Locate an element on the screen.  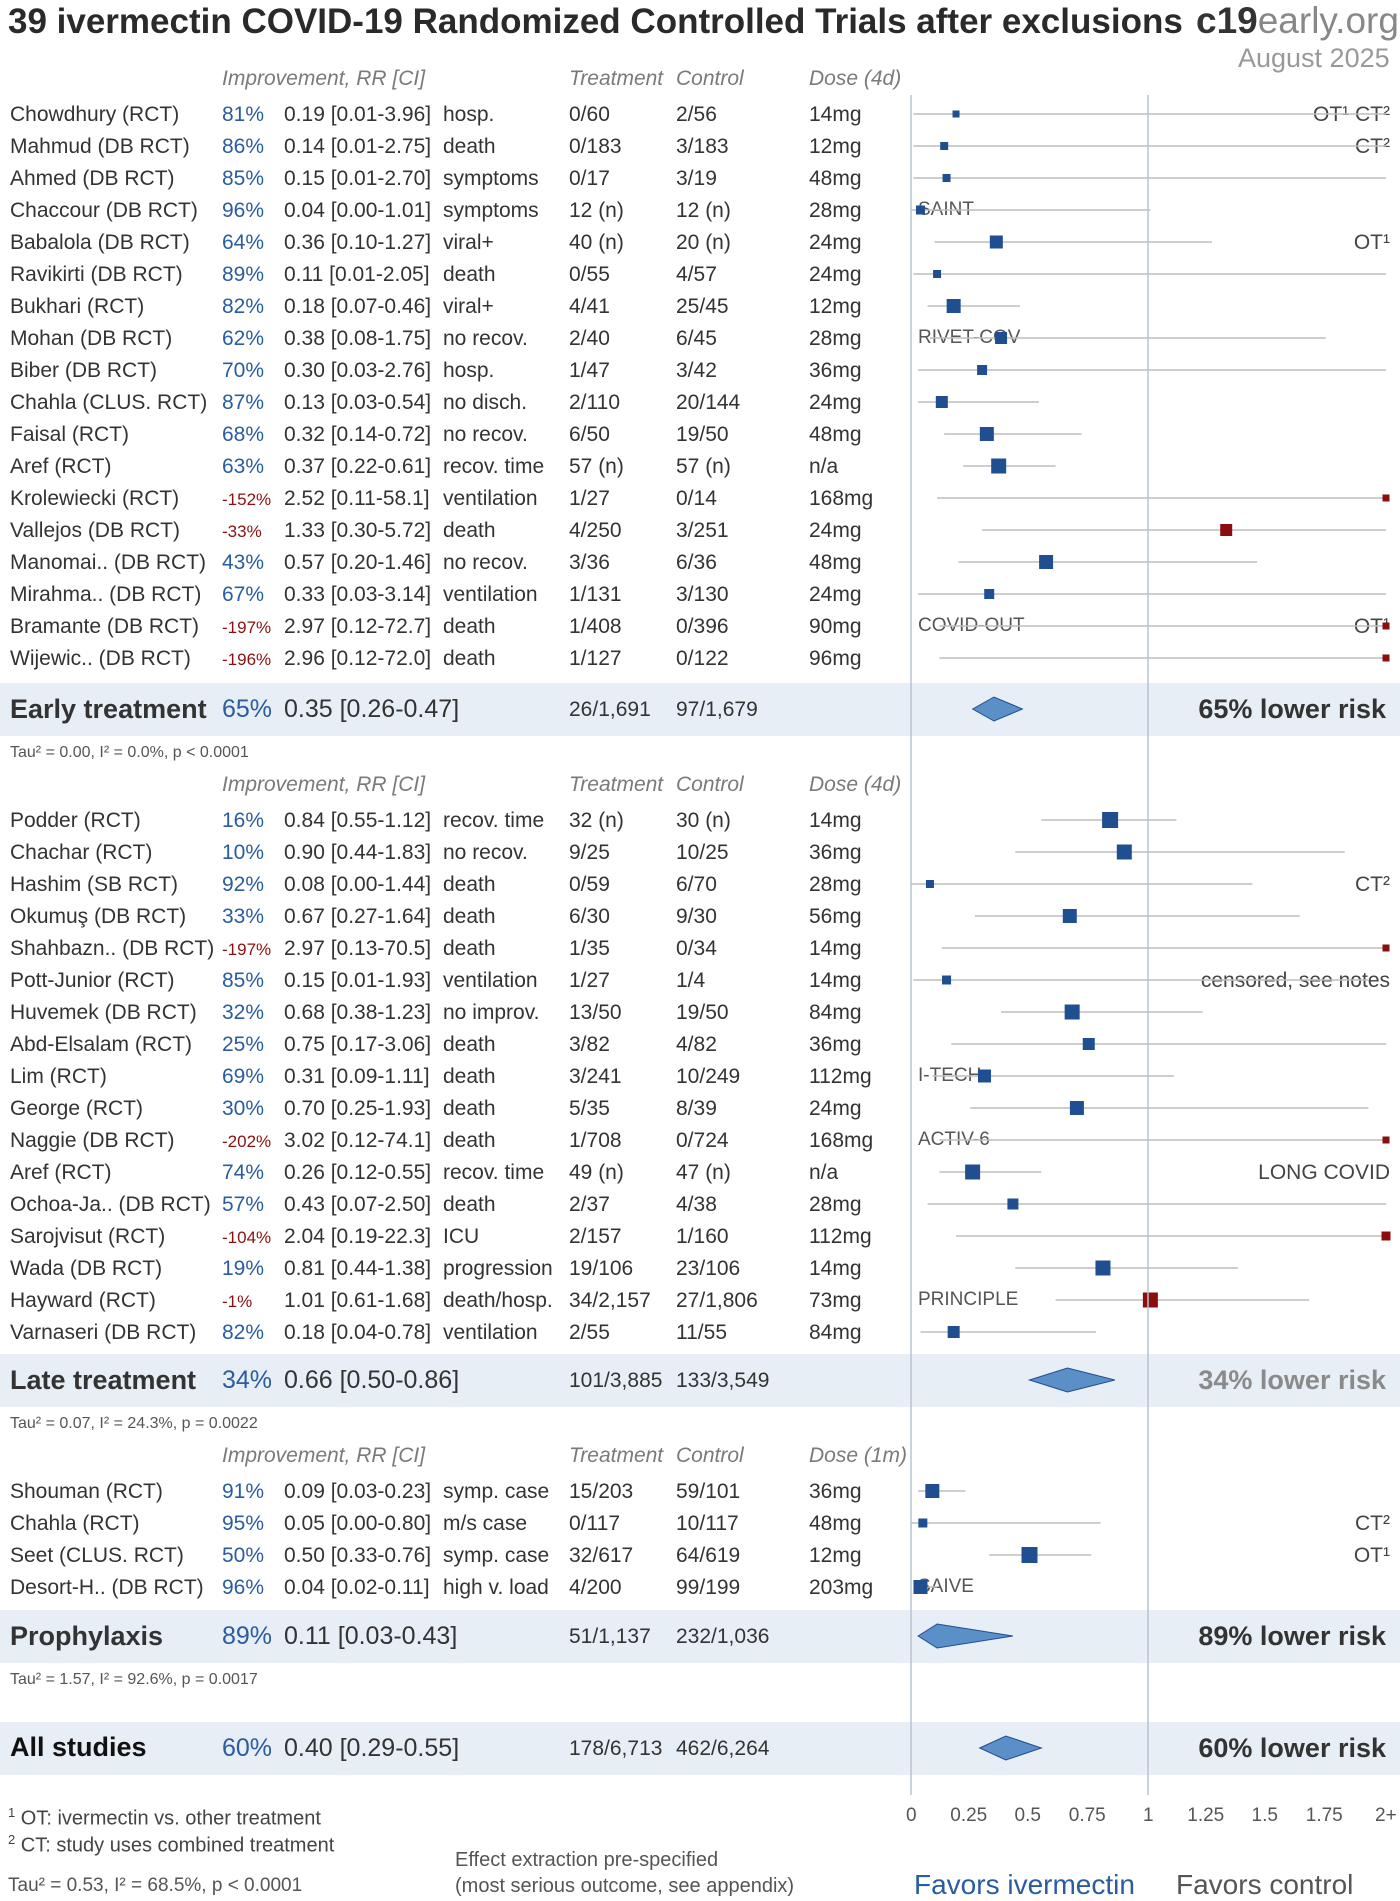
study-label: PRINCIPLE is located at coordinates (968, 1299).